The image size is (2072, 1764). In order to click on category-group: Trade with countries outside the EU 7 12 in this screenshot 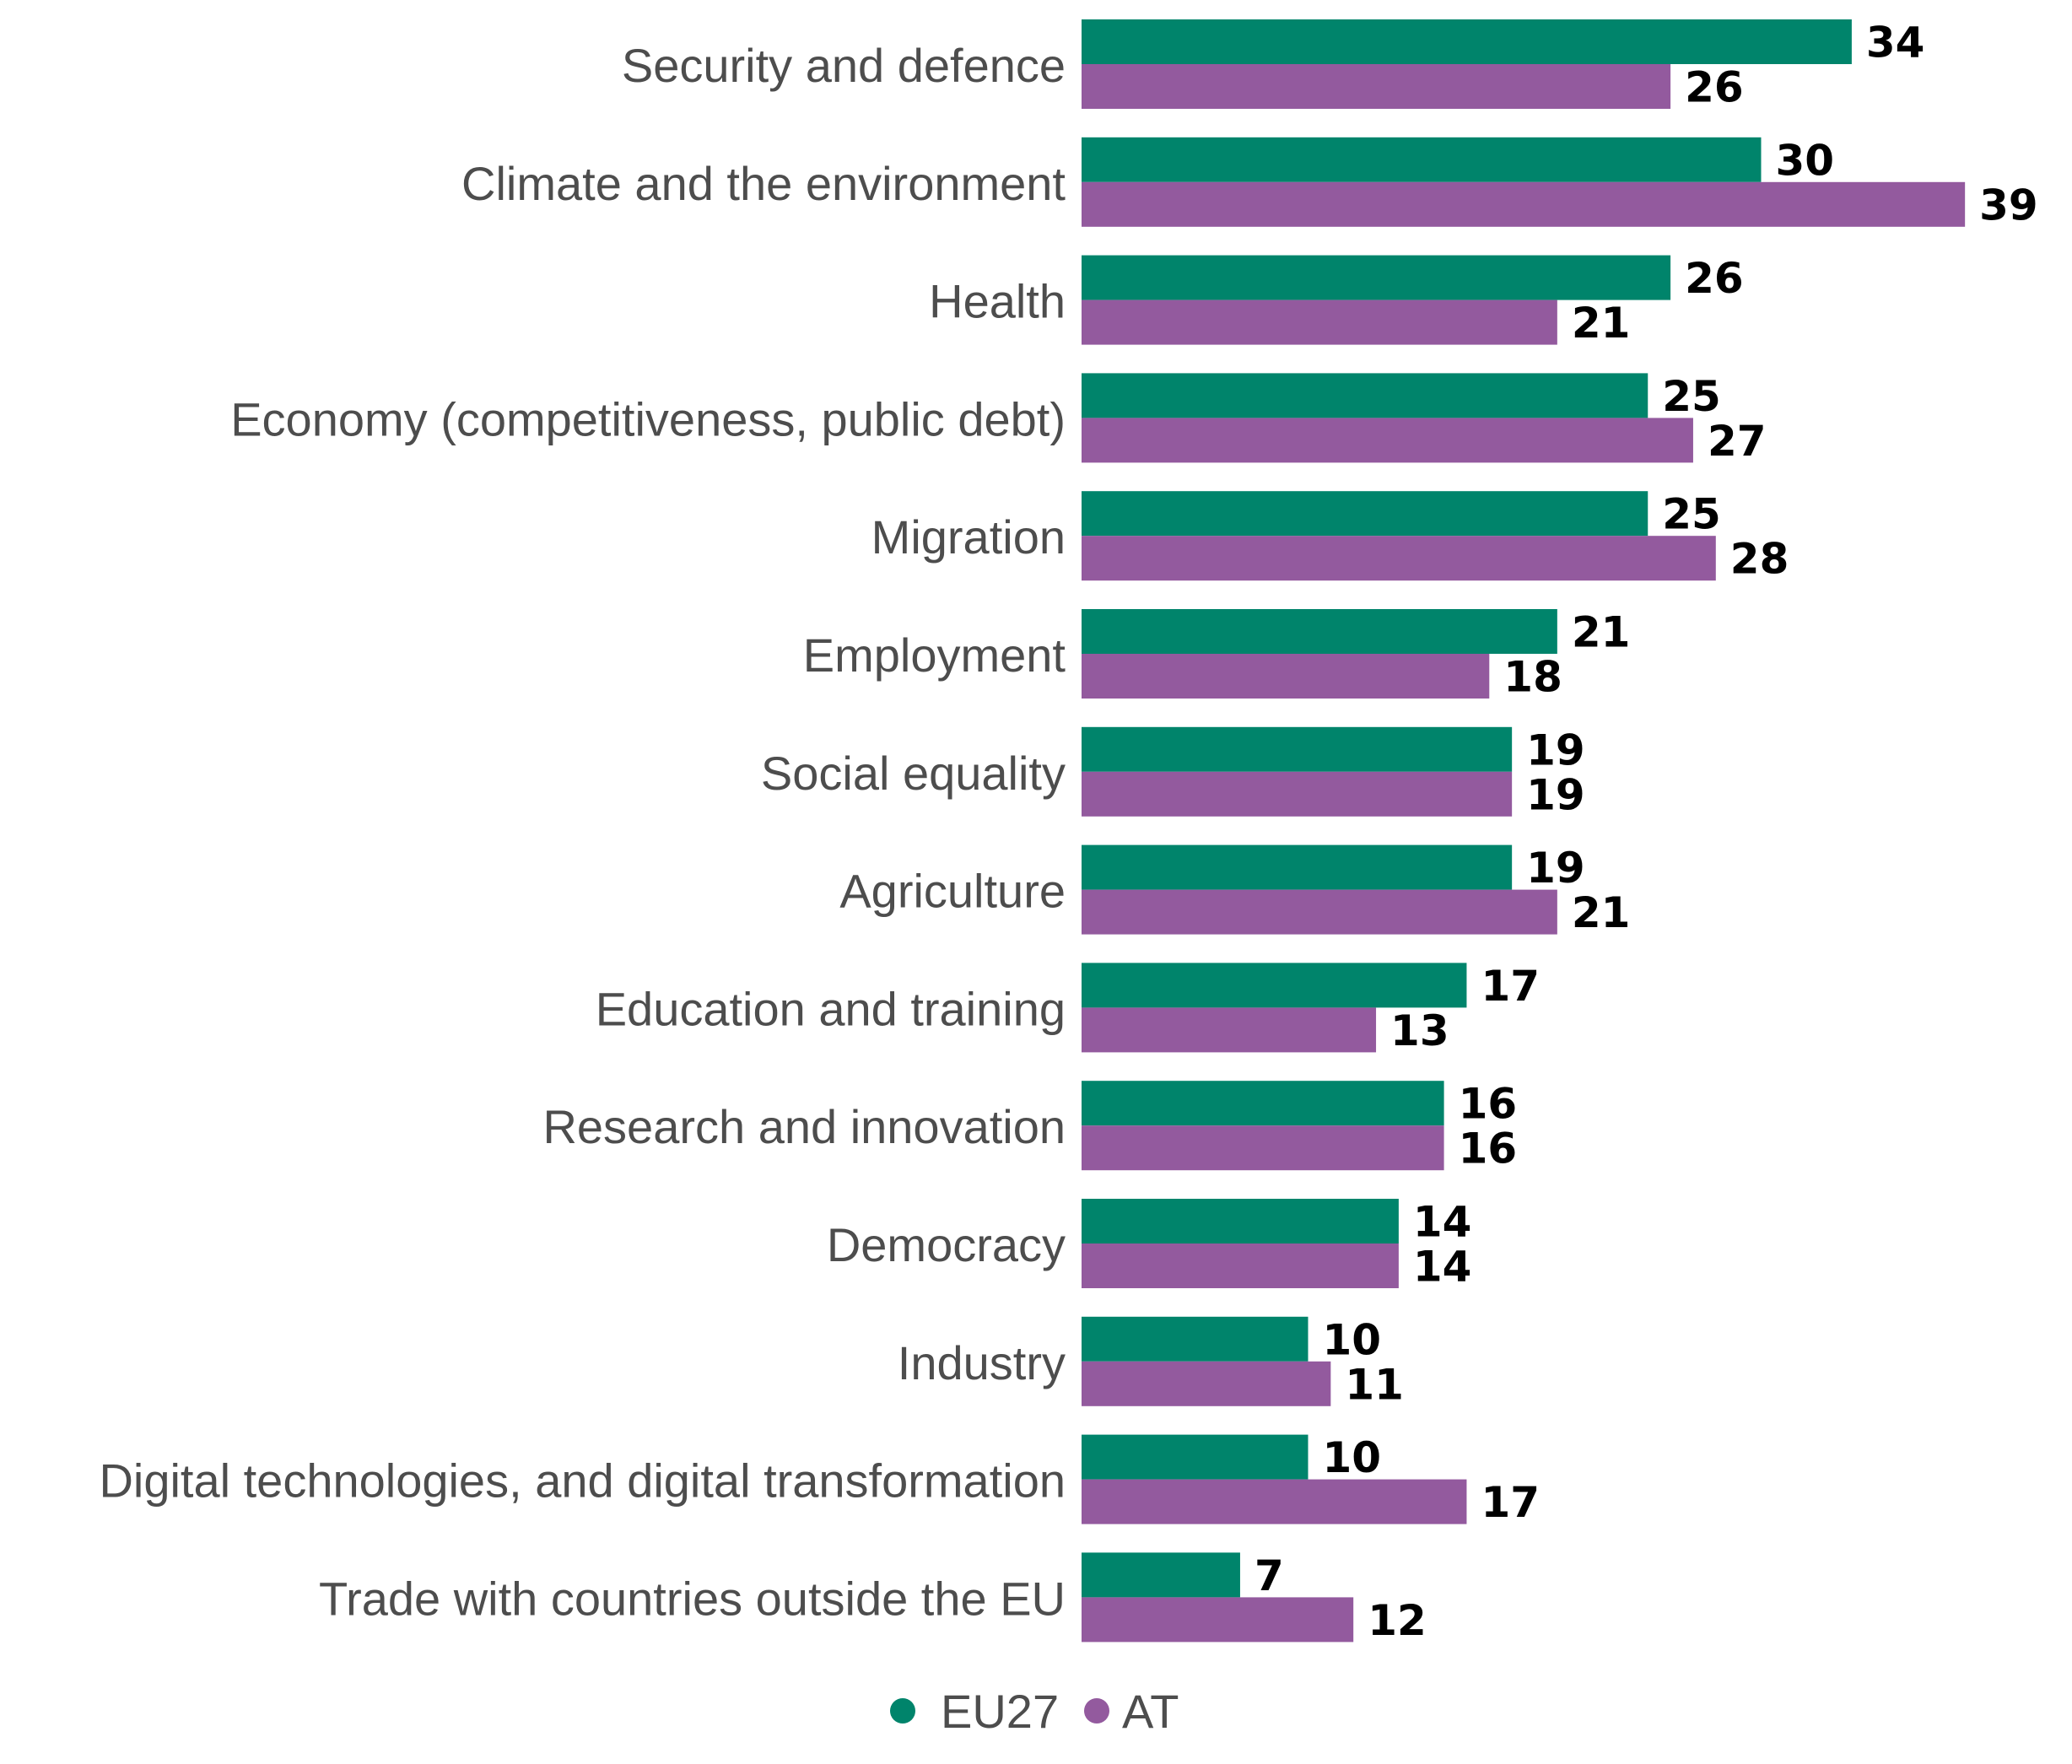, I will do `click(873, 1598)`.